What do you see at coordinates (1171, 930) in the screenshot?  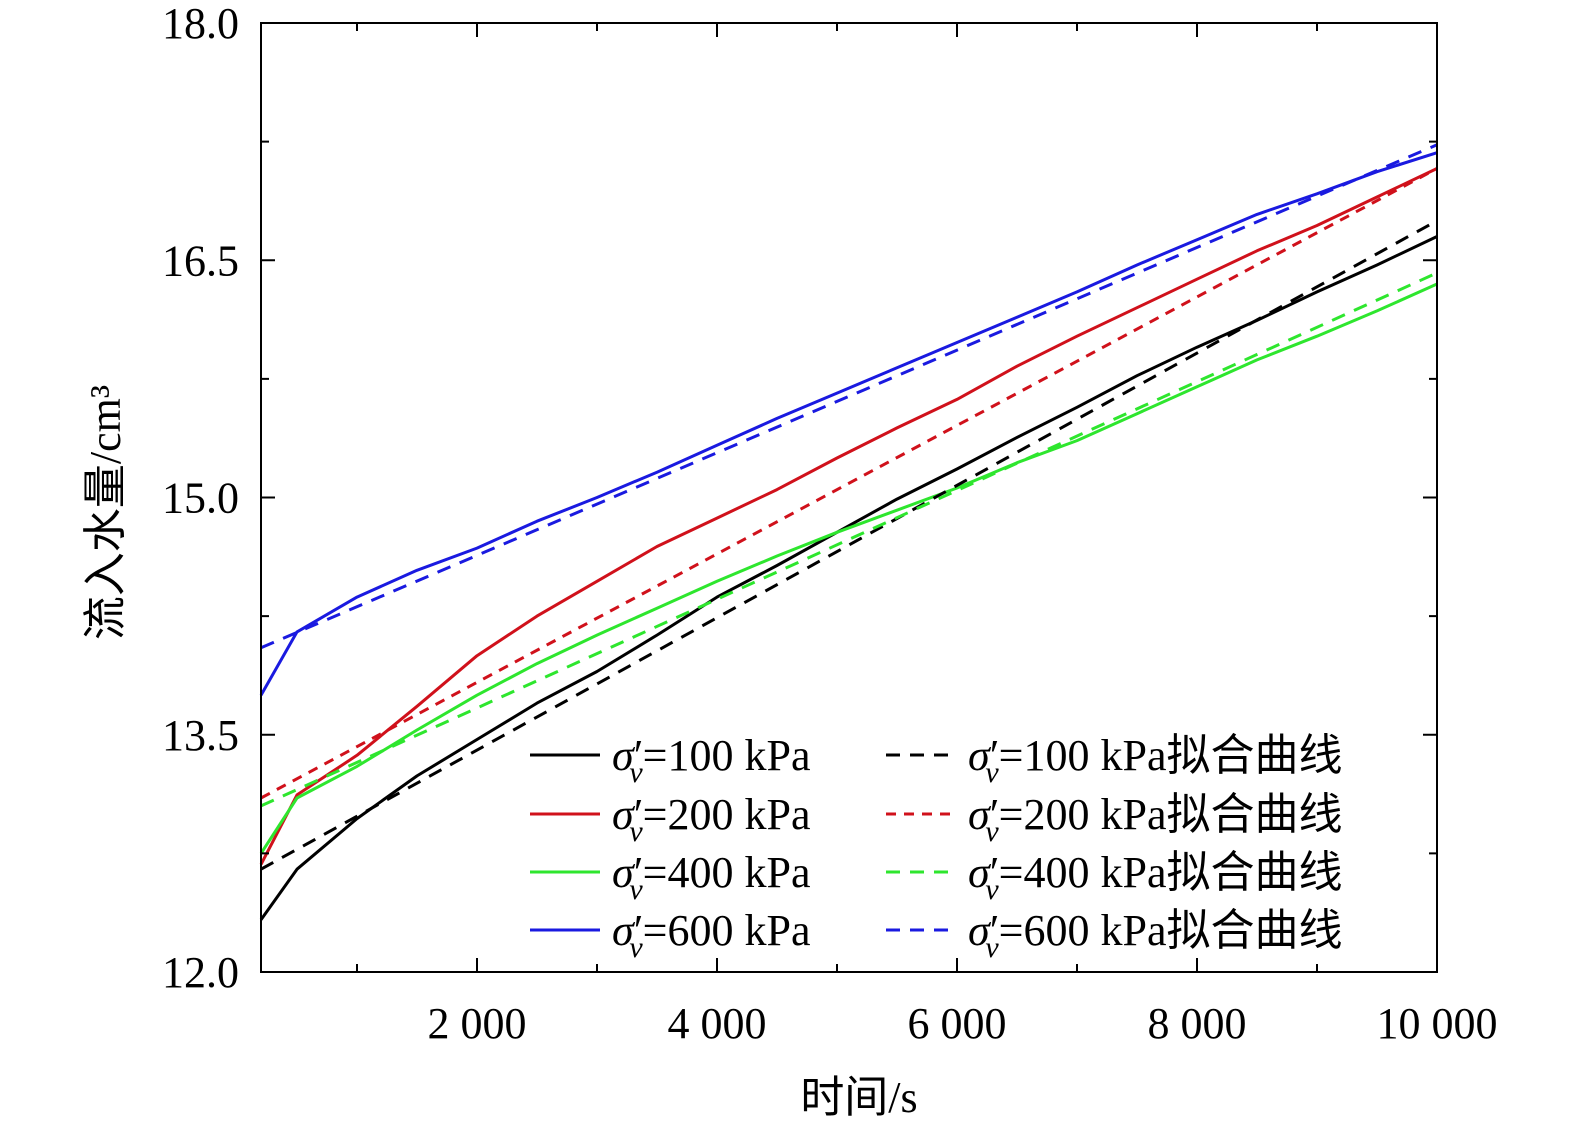 I see `legend-rest: =600 kPa拟合曲线` at bounding box center [1171, 930].